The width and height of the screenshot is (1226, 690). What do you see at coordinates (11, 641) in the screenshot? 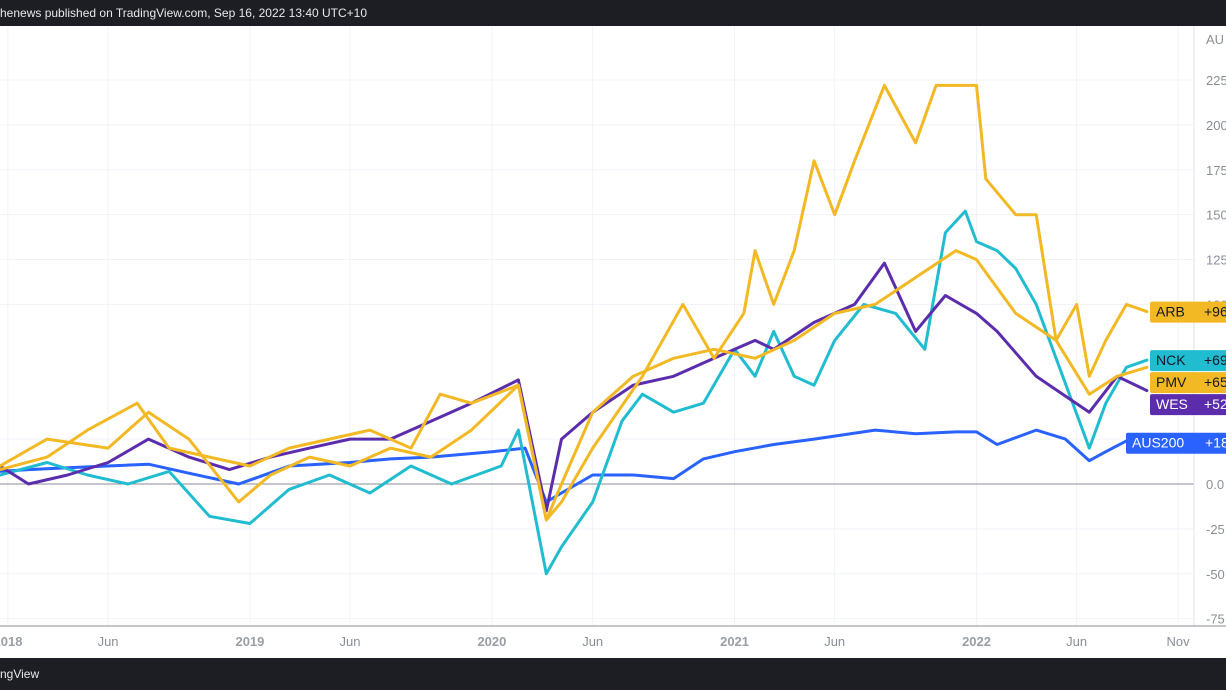
I see `x-tick-label: 2018` at bounding box center [11, 641].